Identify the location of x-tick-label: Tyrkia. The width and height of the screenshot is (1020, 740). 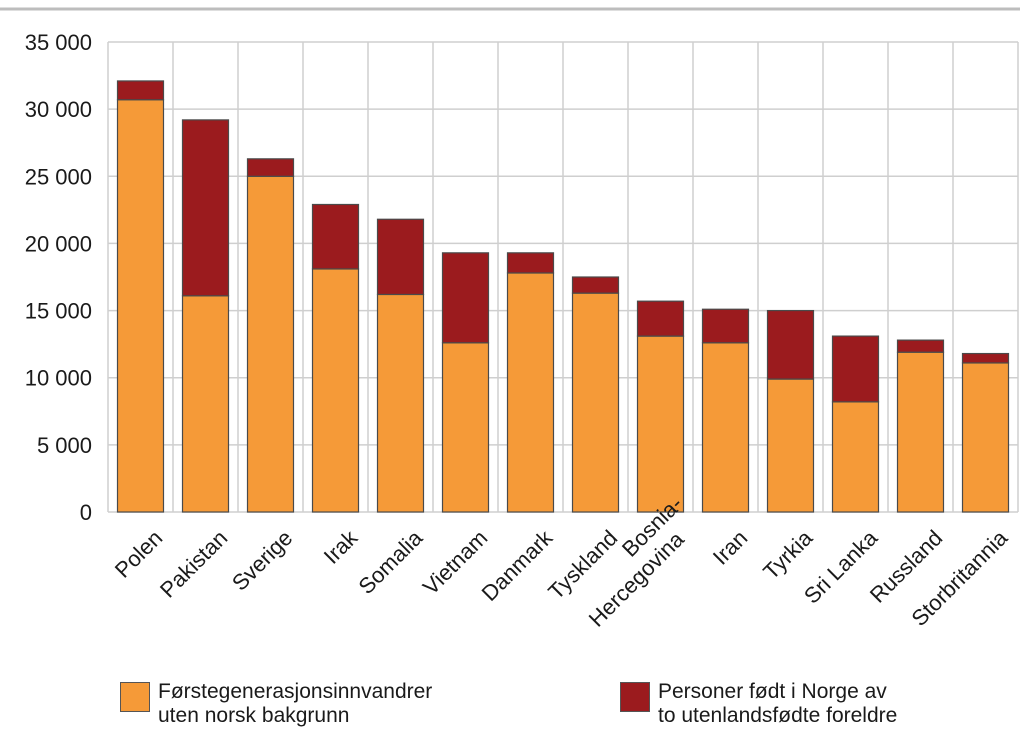
(788, 555).